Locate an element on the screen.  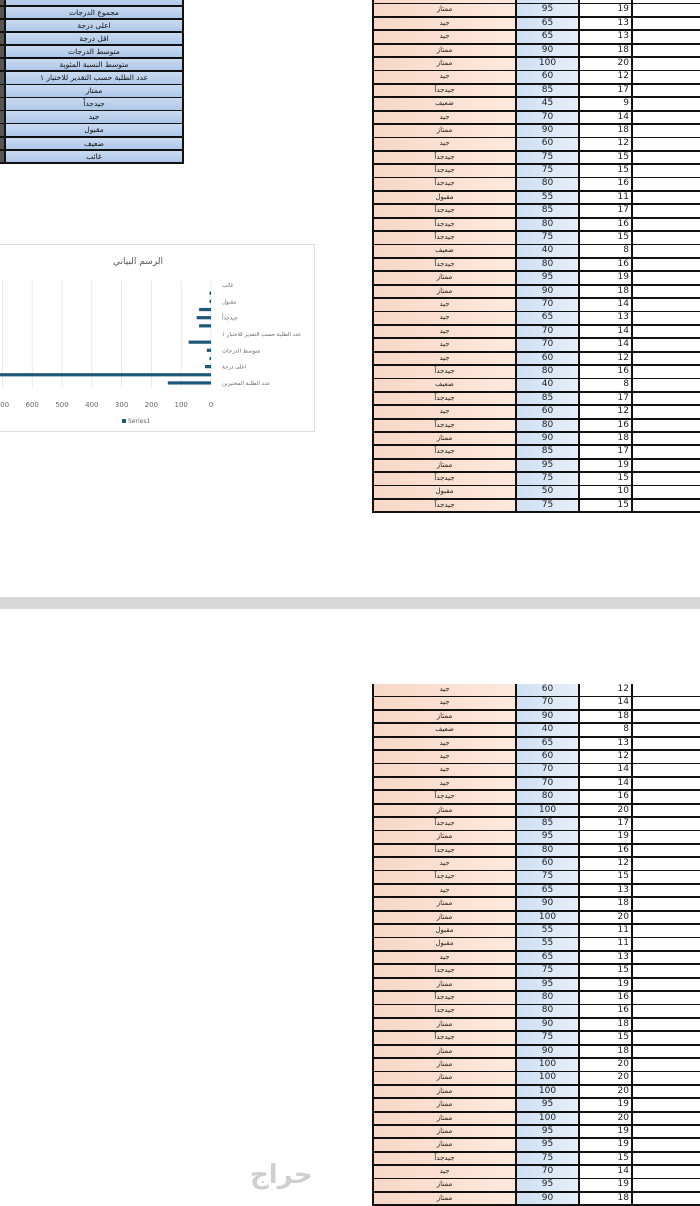
score-cell: 17 is located at coordinates (605, 211).